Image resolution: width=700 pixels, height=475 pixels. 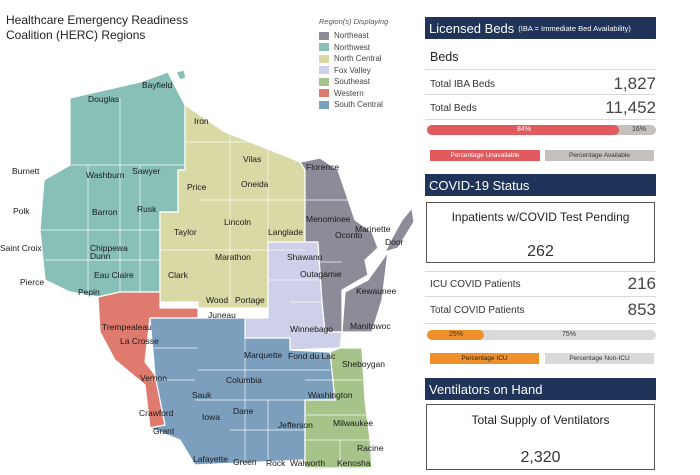 I want to click on county-label: Portage, so click(x=250, y=300).